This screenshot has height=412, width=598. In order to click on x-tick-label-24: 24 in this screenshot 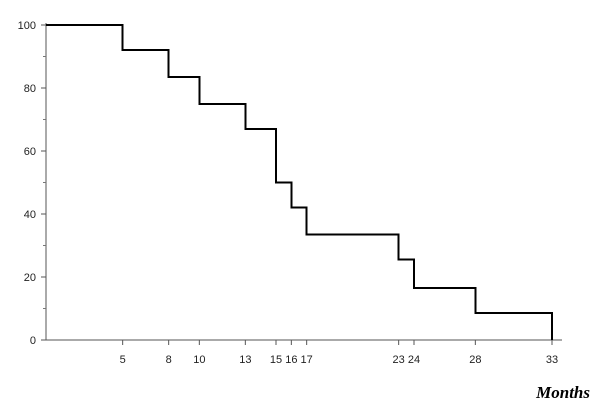, I will do `click(414, 360)`.